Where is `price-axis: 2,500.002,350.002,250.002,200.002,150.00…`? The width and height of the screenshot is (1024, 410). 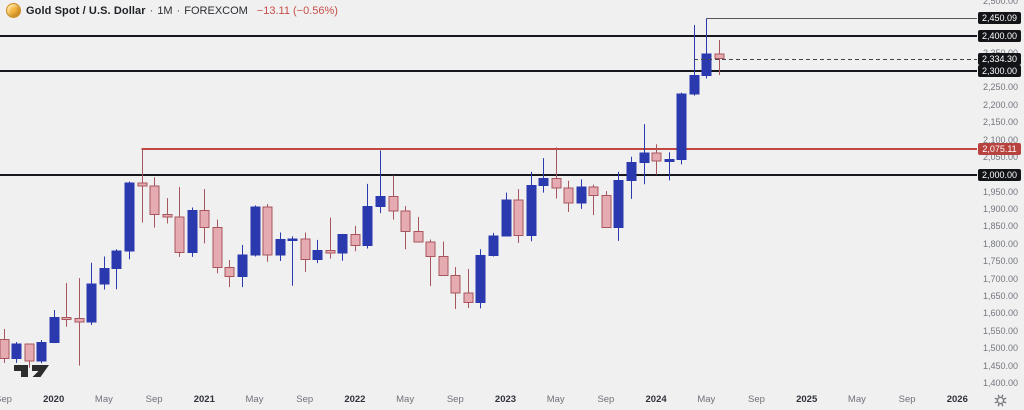 price-axis: 2,500.002,350.002,250.002,200.002,150.00… is located at coordinates (1000, 195).